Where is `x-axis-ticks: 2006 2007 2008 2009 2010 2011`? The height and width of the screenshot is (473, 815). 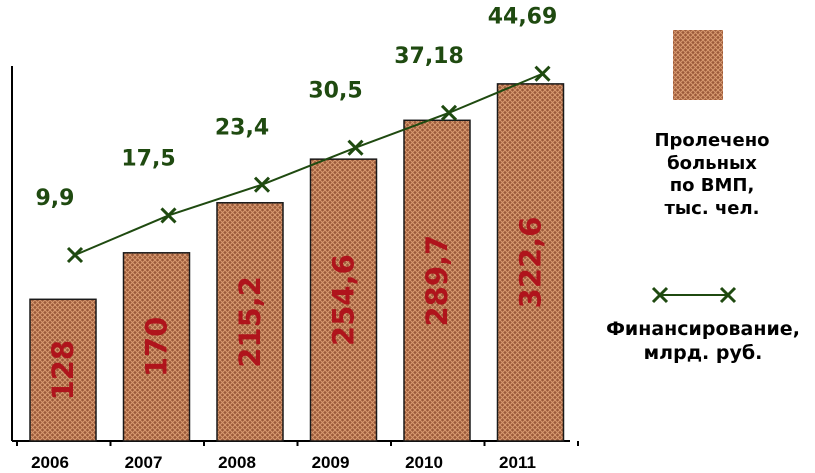 x-axis-ticks: 2006 2007 2008 2009 2010 2011 is located at coordinates (283, 462).